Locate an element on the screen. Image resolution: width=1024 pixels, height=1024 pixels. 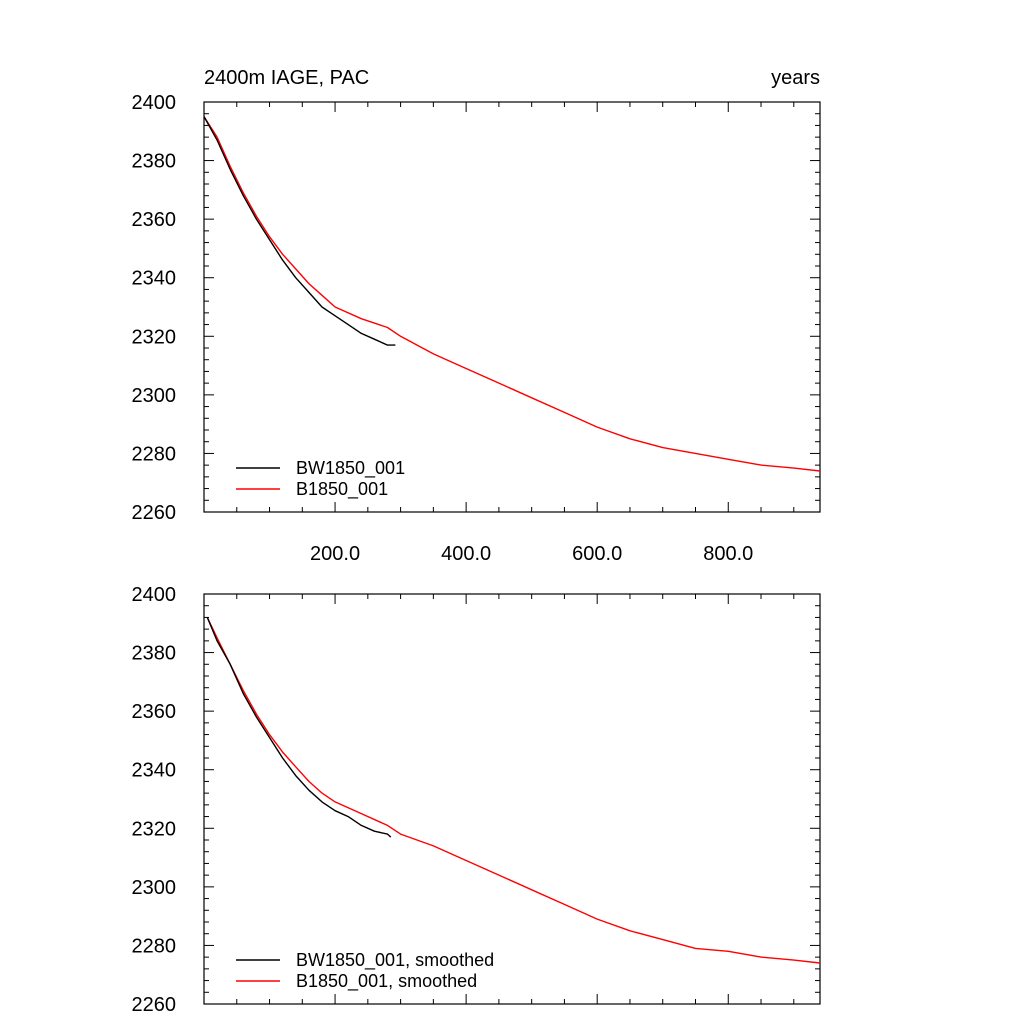
legend-label-0: BW1850_001 is located at coordinates (350, 468).